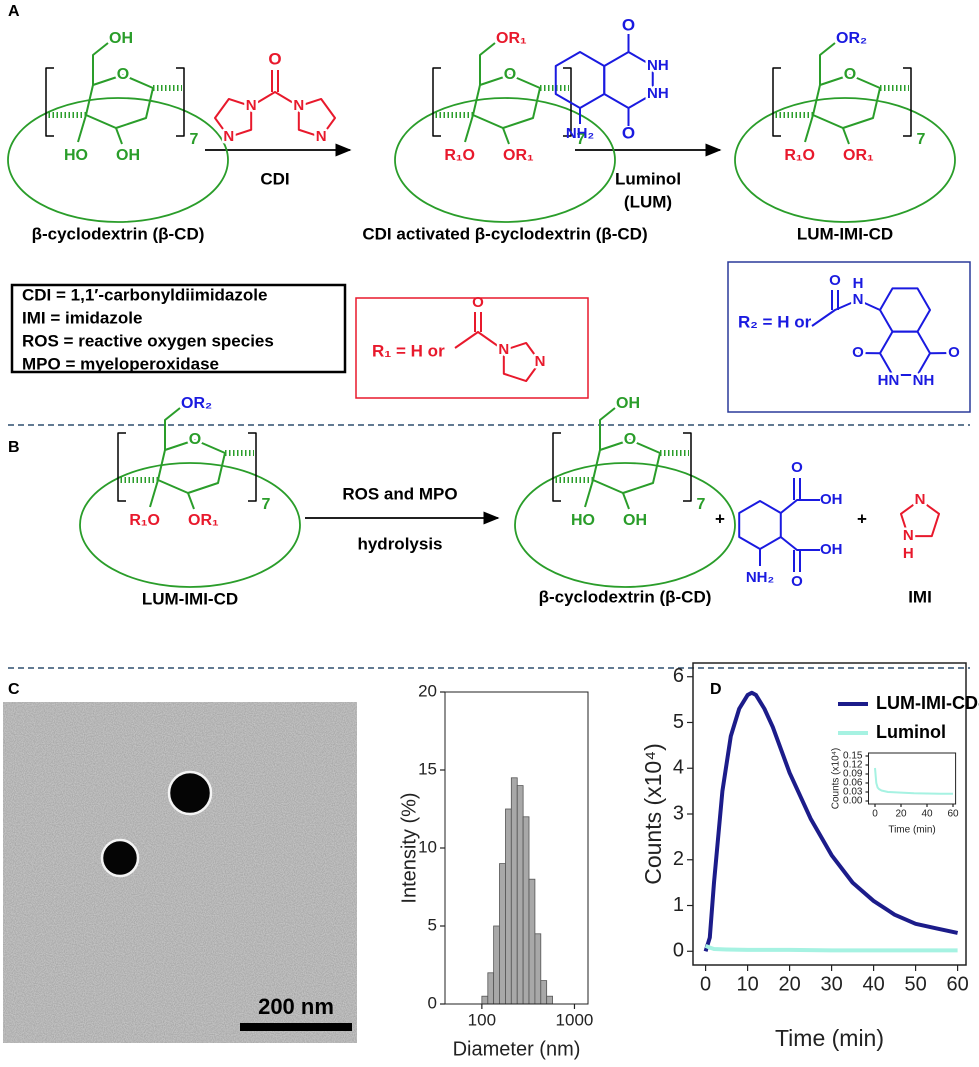  Describe the element at coordinates (831, 948) in the screenshot. I see `data-line` at that location.